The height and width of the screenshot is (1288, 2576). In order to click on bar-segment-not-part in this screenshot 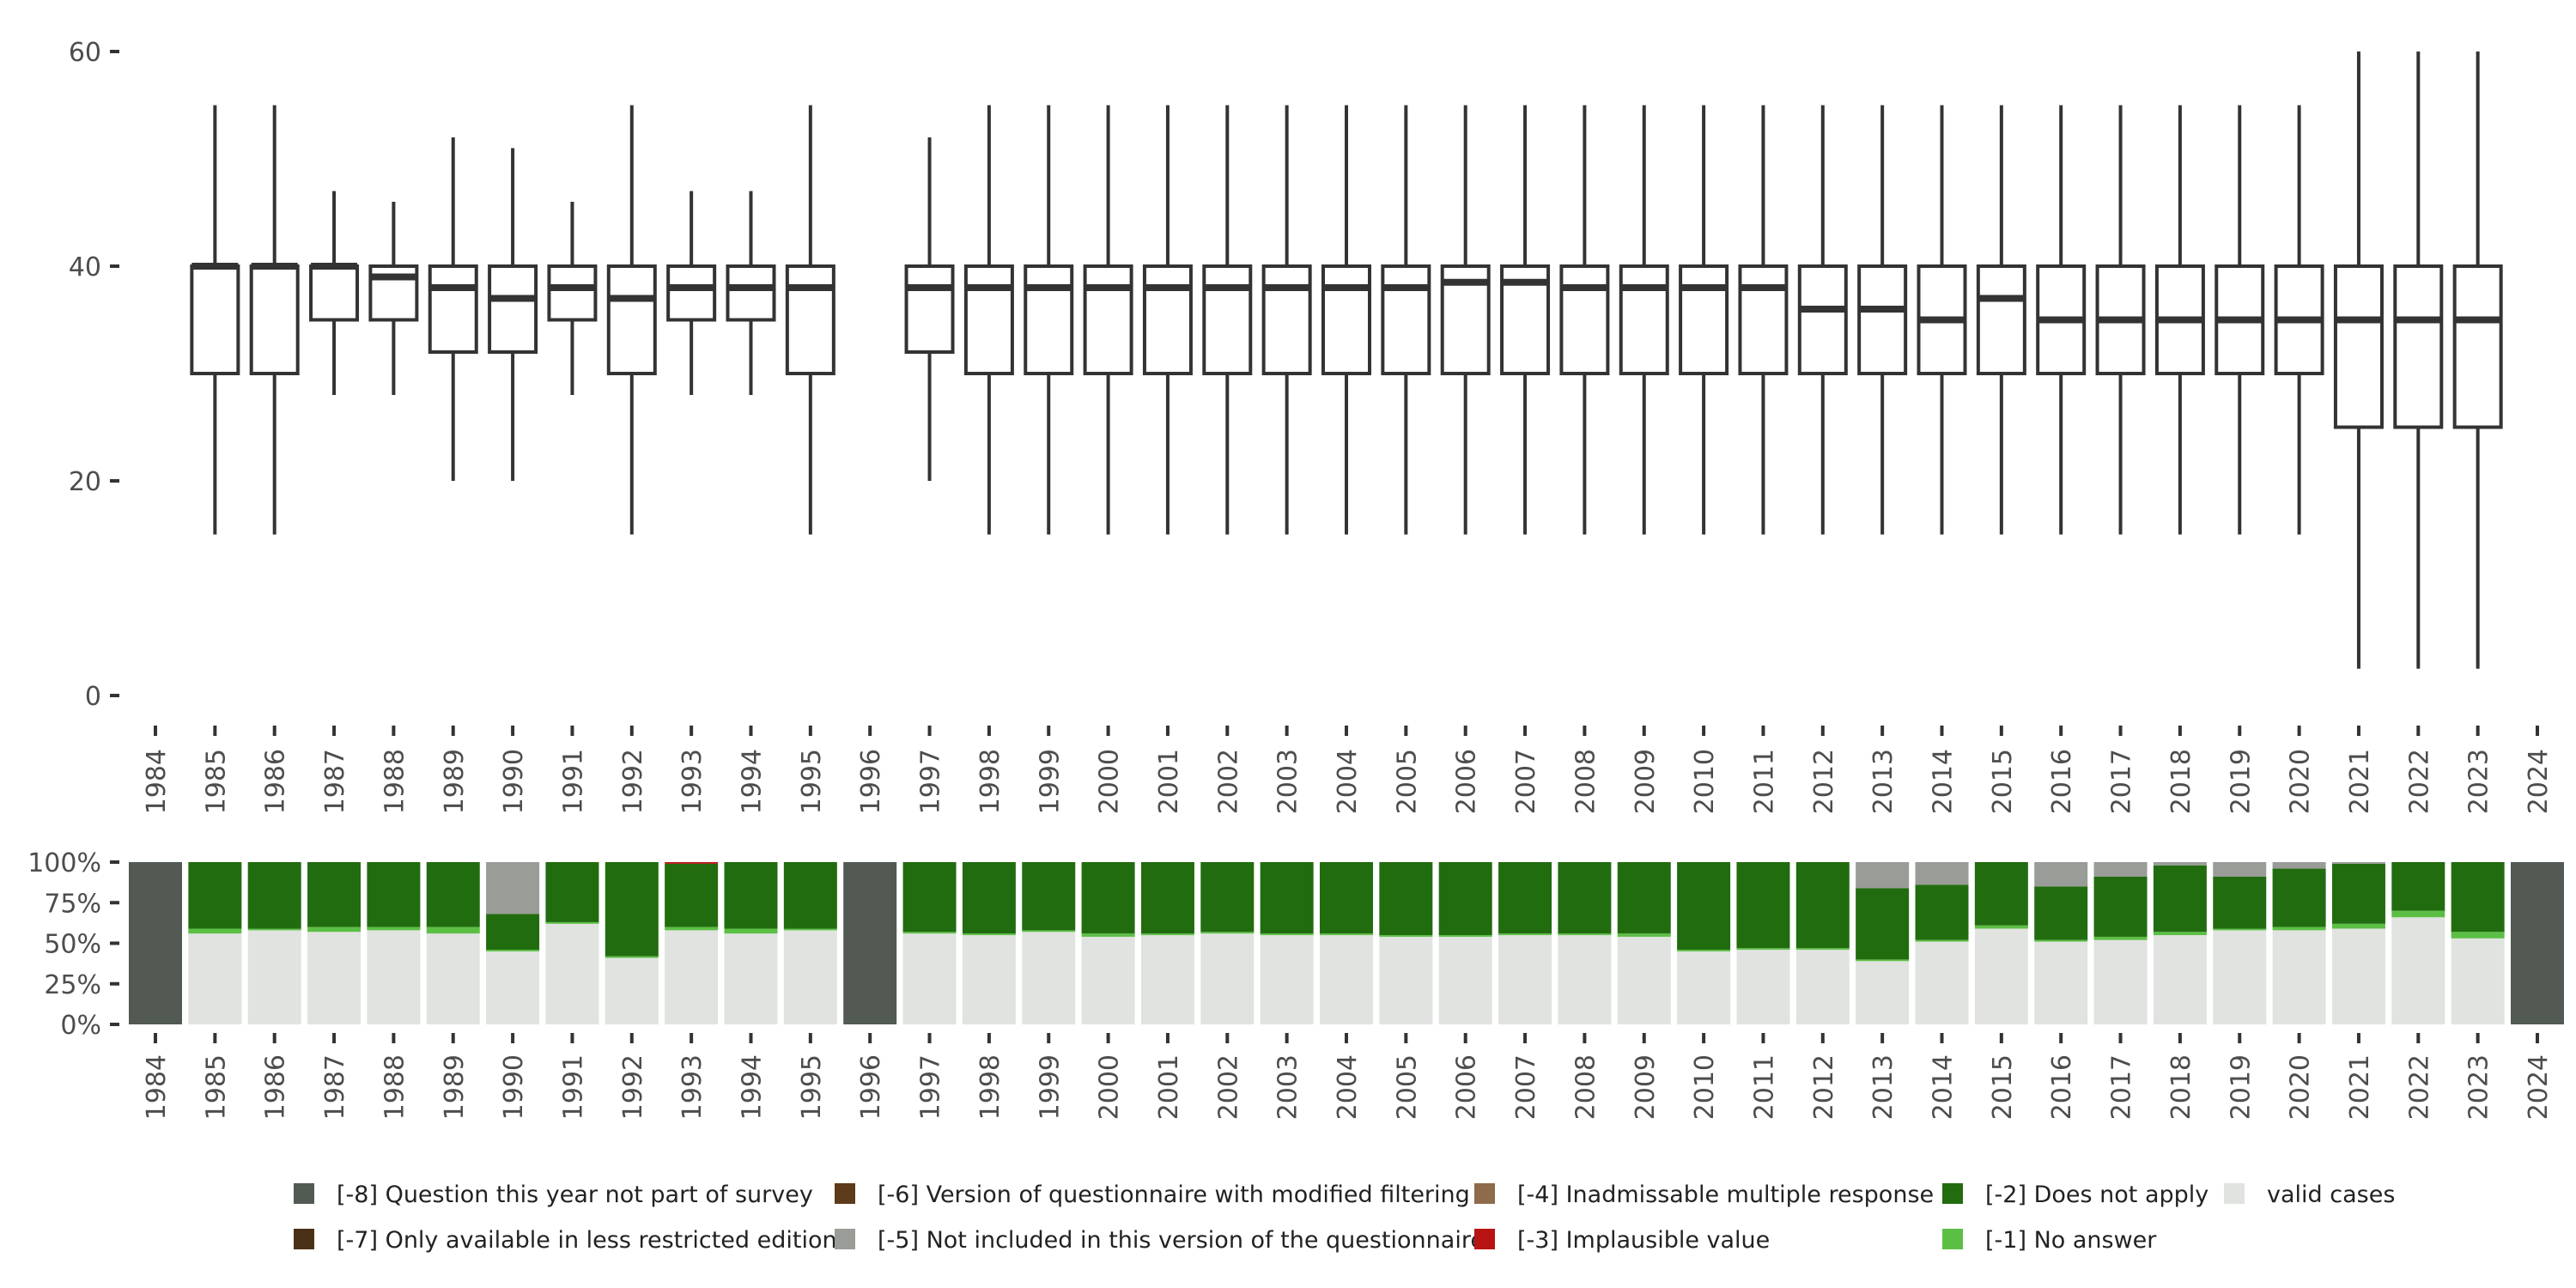, I will do `click(2537, 943)`.